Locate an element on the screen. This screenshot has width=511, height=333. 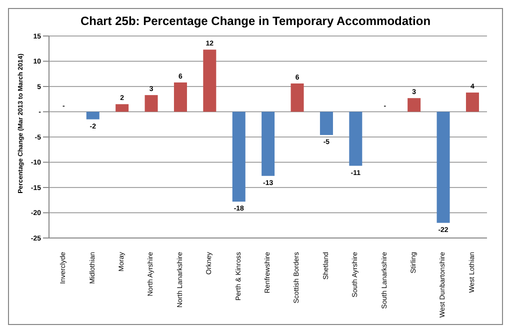
chart-title: Chart 25b: Percentage Change in Temporary Accommodation is located at coordinates (255, 21).